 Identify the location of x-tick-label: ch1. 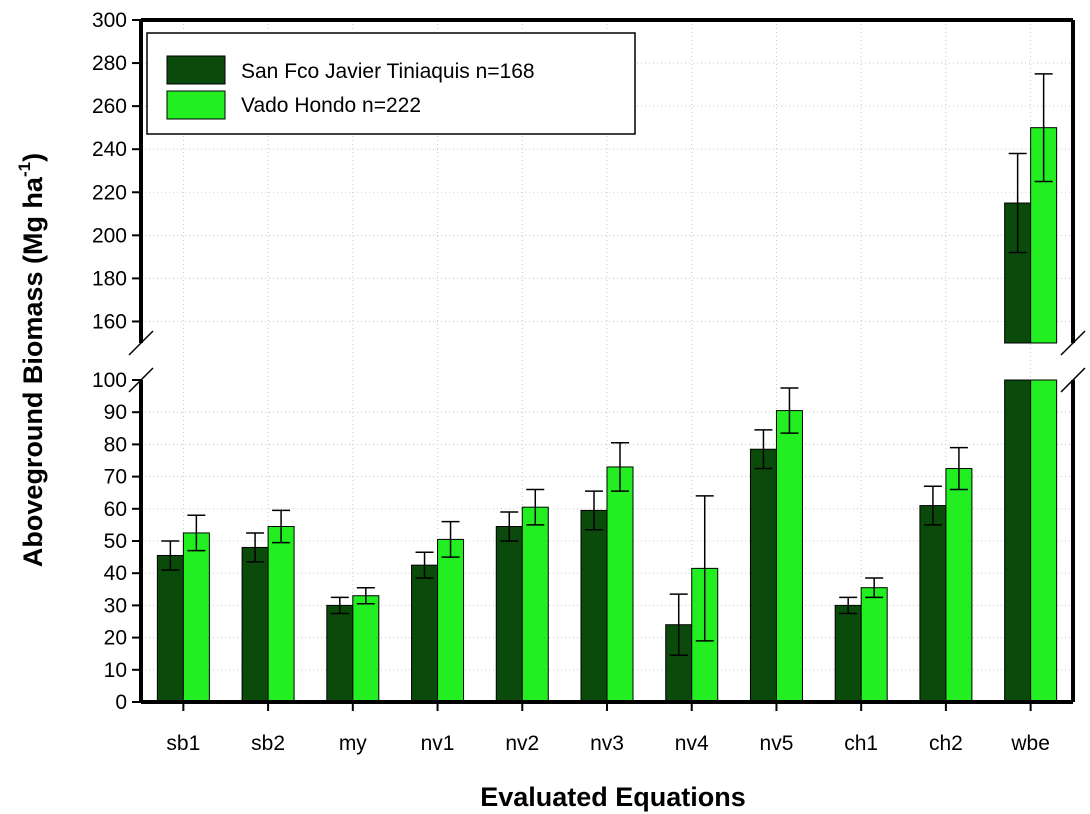
(861, 743).